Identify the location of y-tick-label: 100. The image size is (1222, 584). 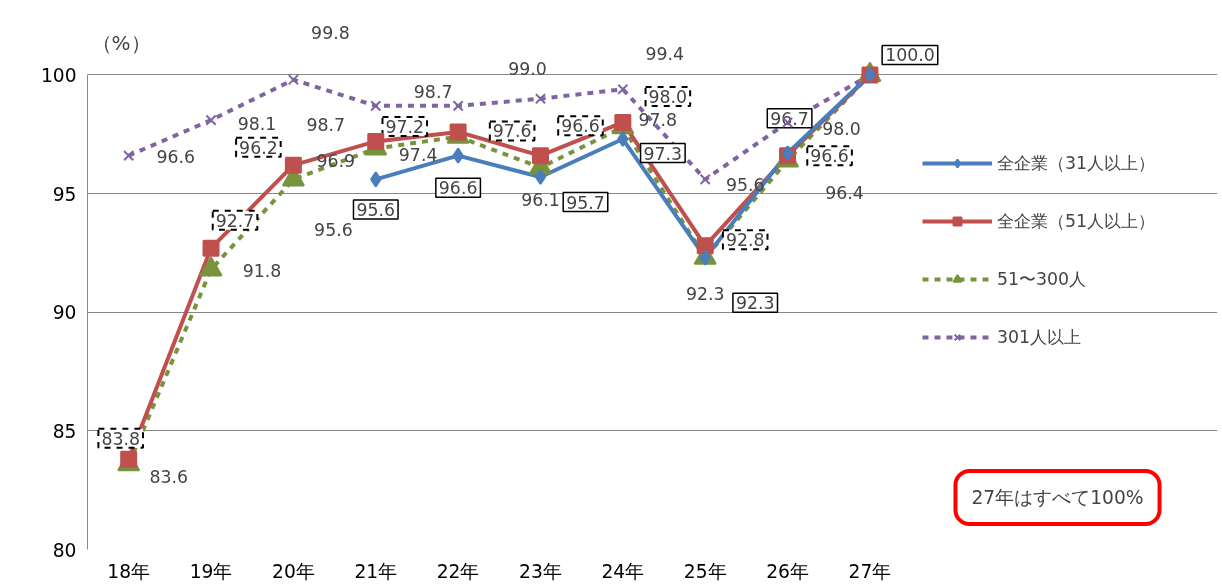
(58, 75).